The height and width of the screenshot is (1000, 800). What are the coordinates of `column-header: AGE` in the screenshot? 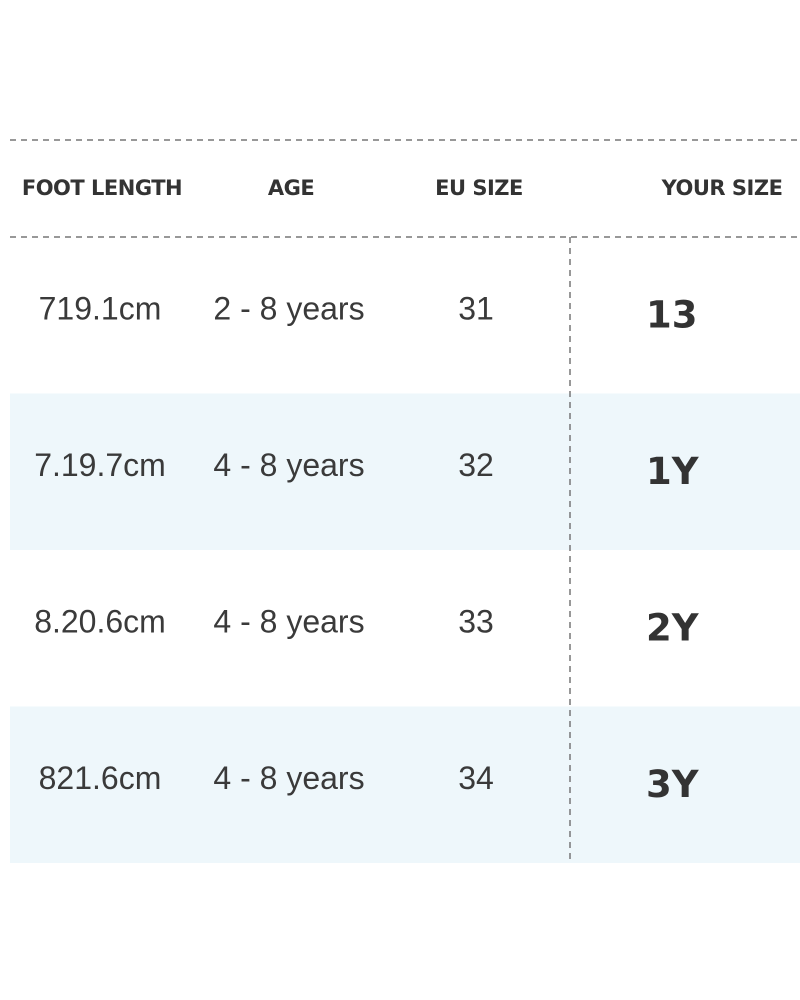 It's located at (291, 188).